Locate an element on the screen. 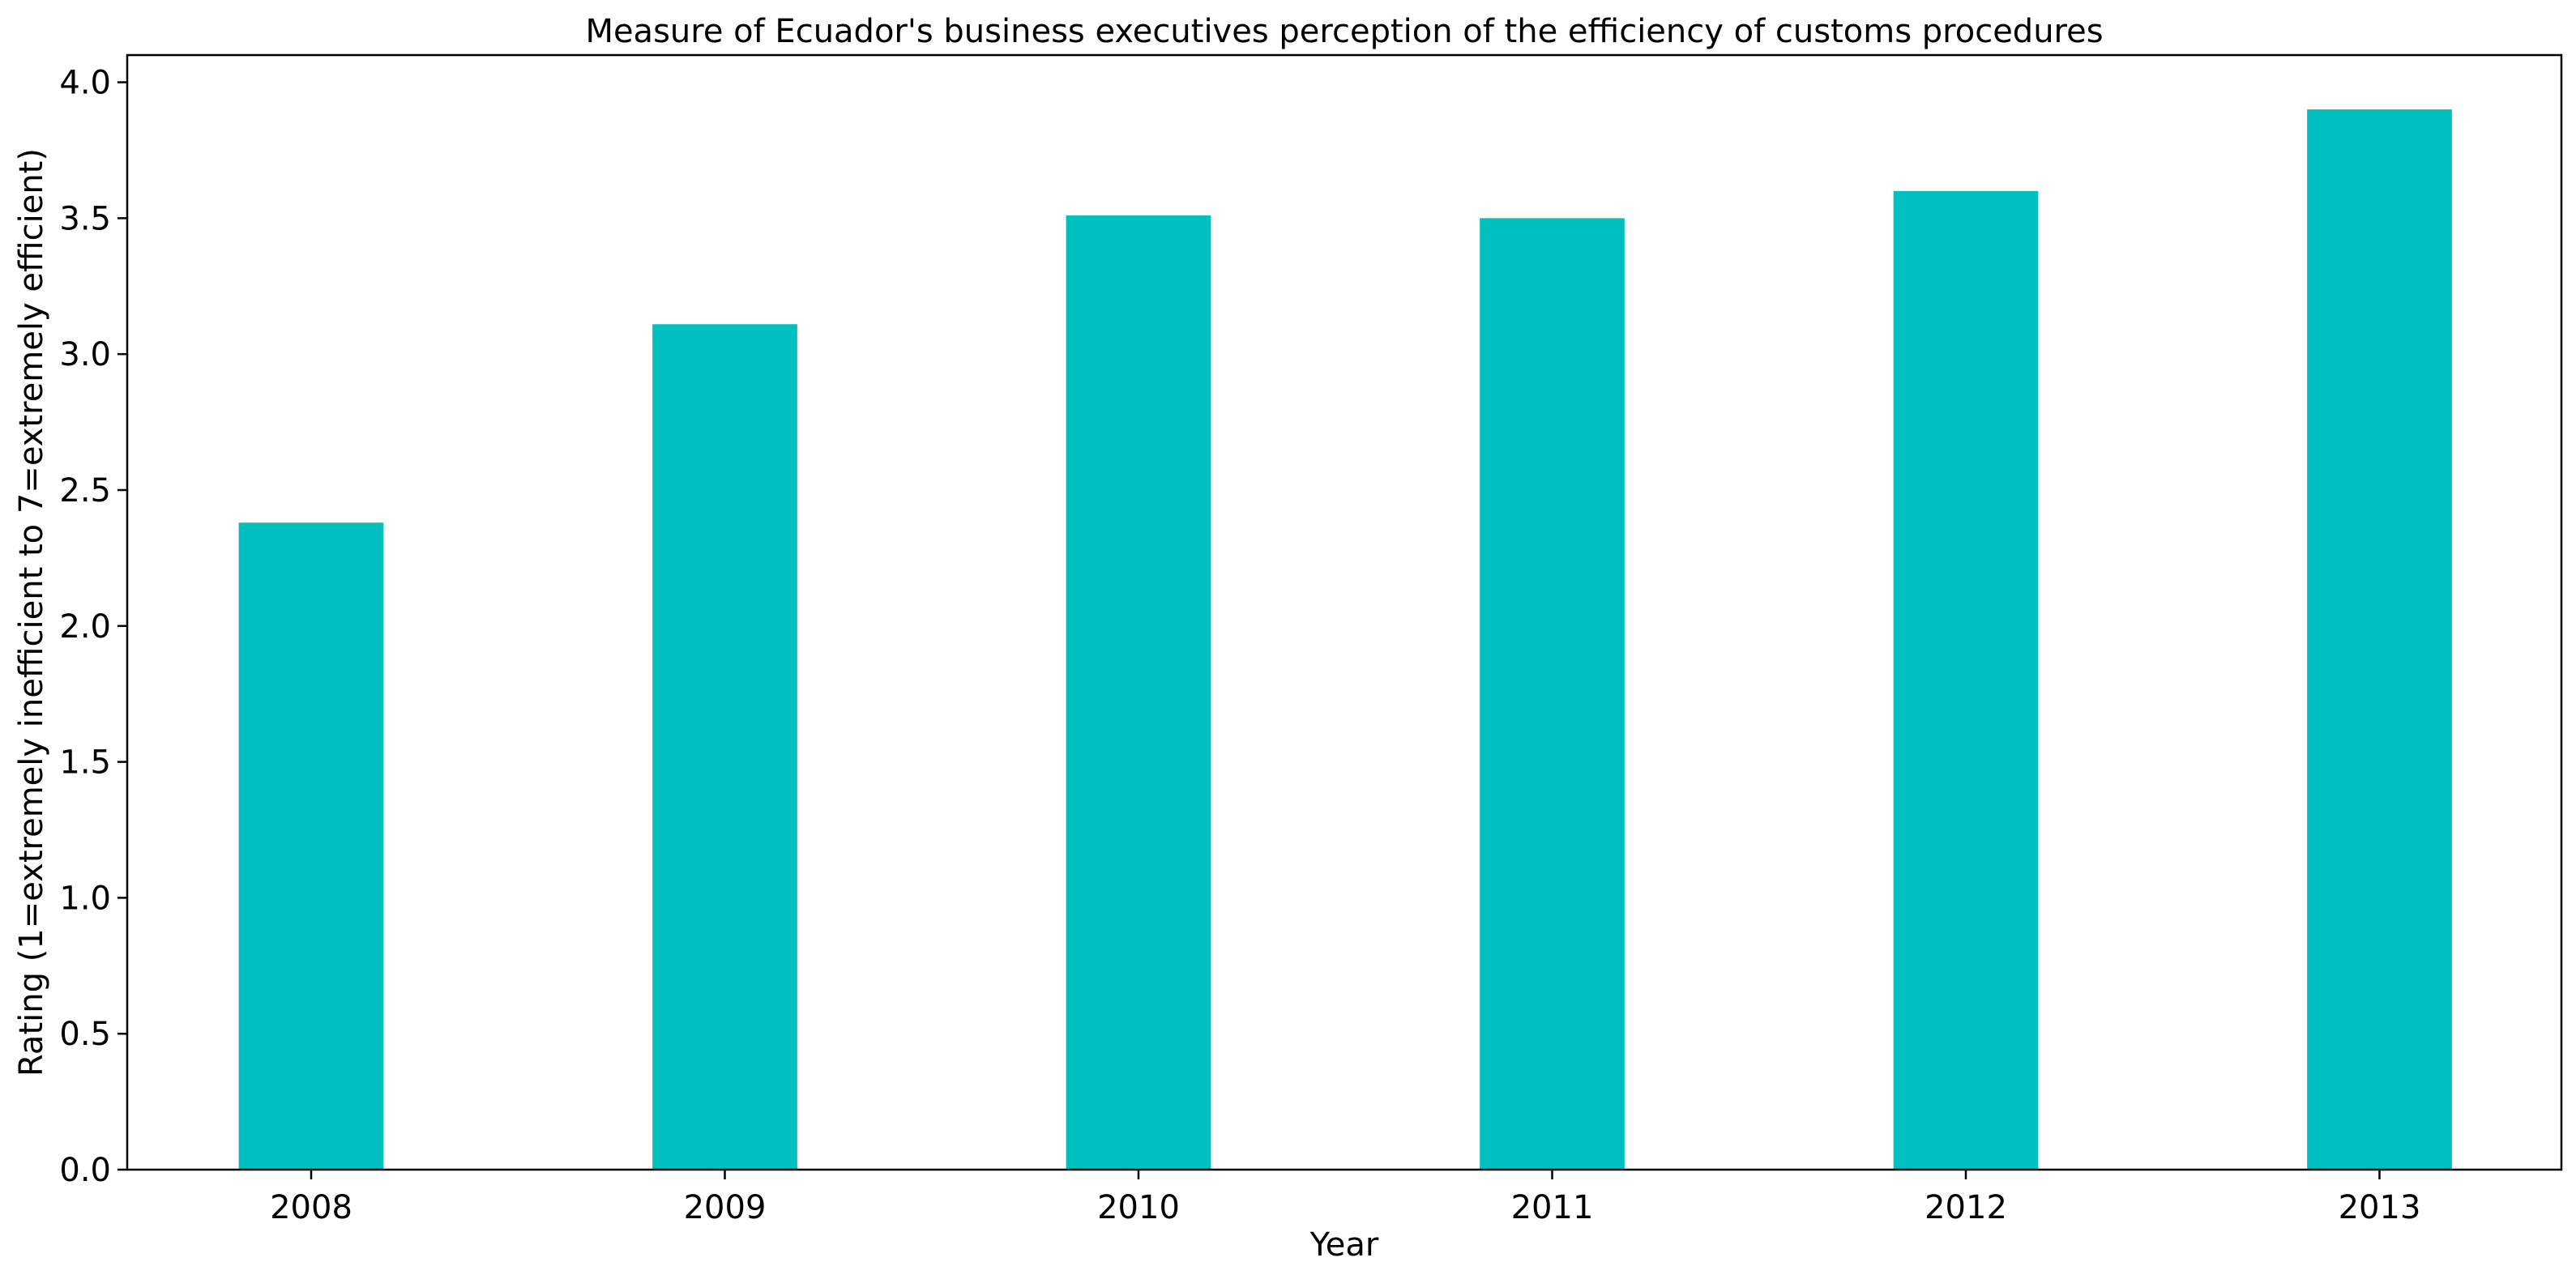 The image size is (2576, 1279). x-axis-label: Year is located at coordinates (1344, 1245).